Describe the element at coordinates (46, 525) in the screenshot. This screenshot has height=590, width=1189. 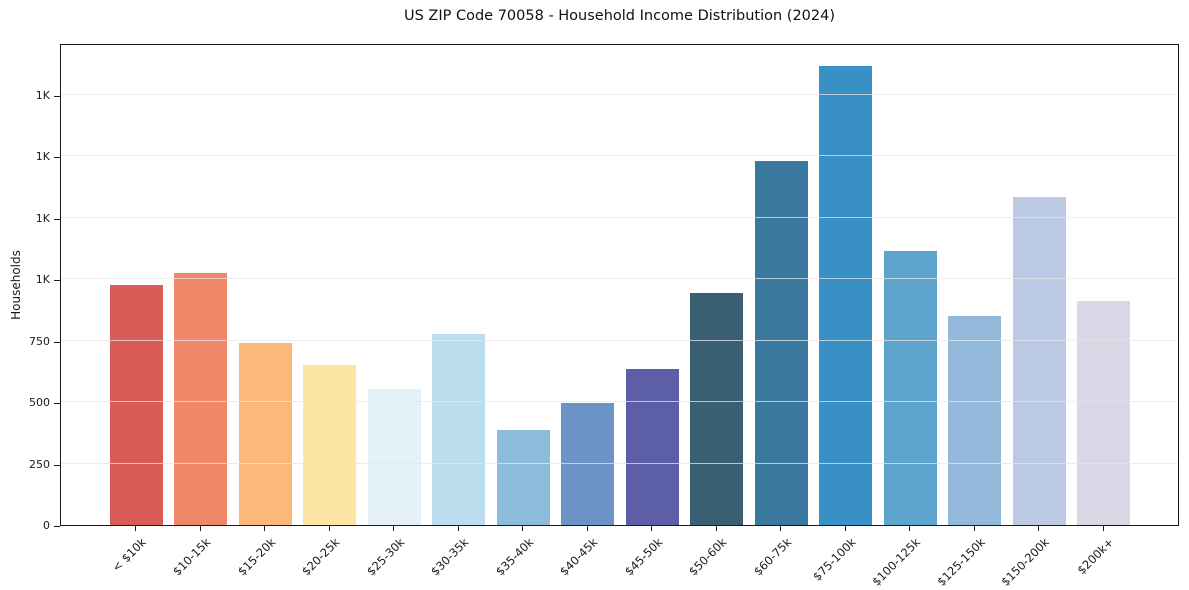
I see `y-tick-label: 0` at that location.